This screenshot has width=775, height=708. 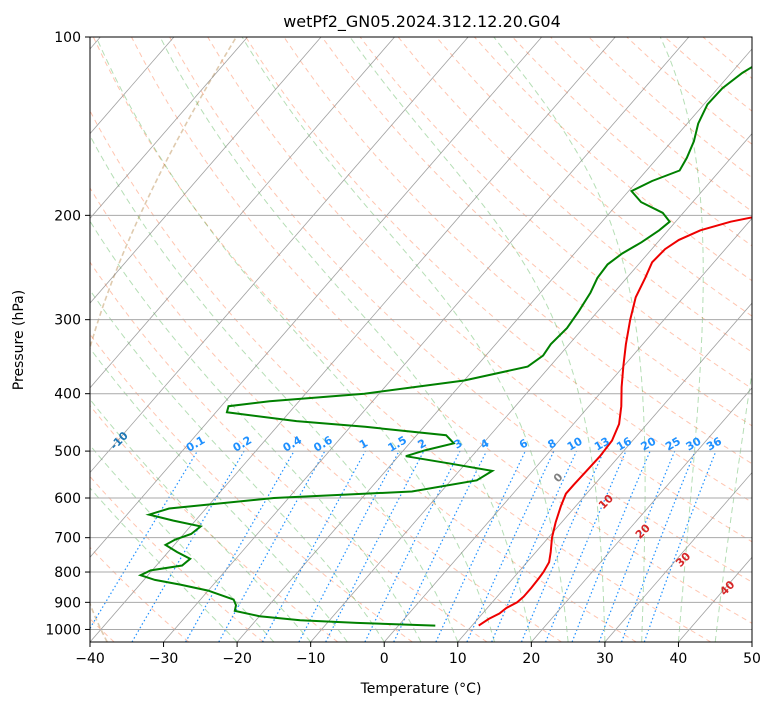 What do you see at coordinates (67, 395) in the screenshot?
I see `y-tick-label: 400` at bounding box center [67, 395].